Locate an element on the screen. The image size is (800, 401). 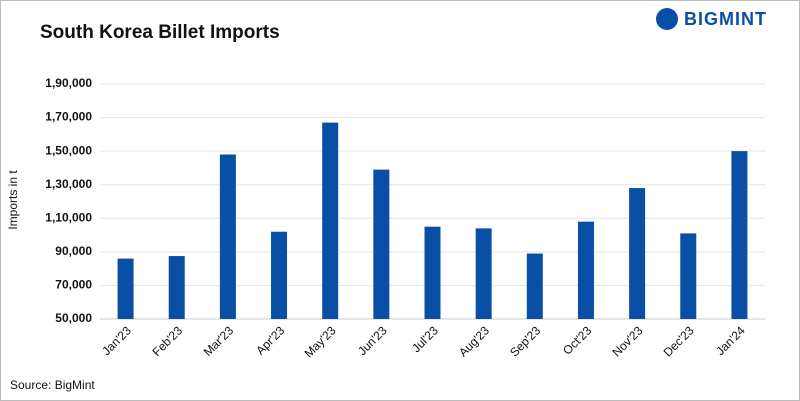
logo: BIGMINT is located at coordinates (725, 19).